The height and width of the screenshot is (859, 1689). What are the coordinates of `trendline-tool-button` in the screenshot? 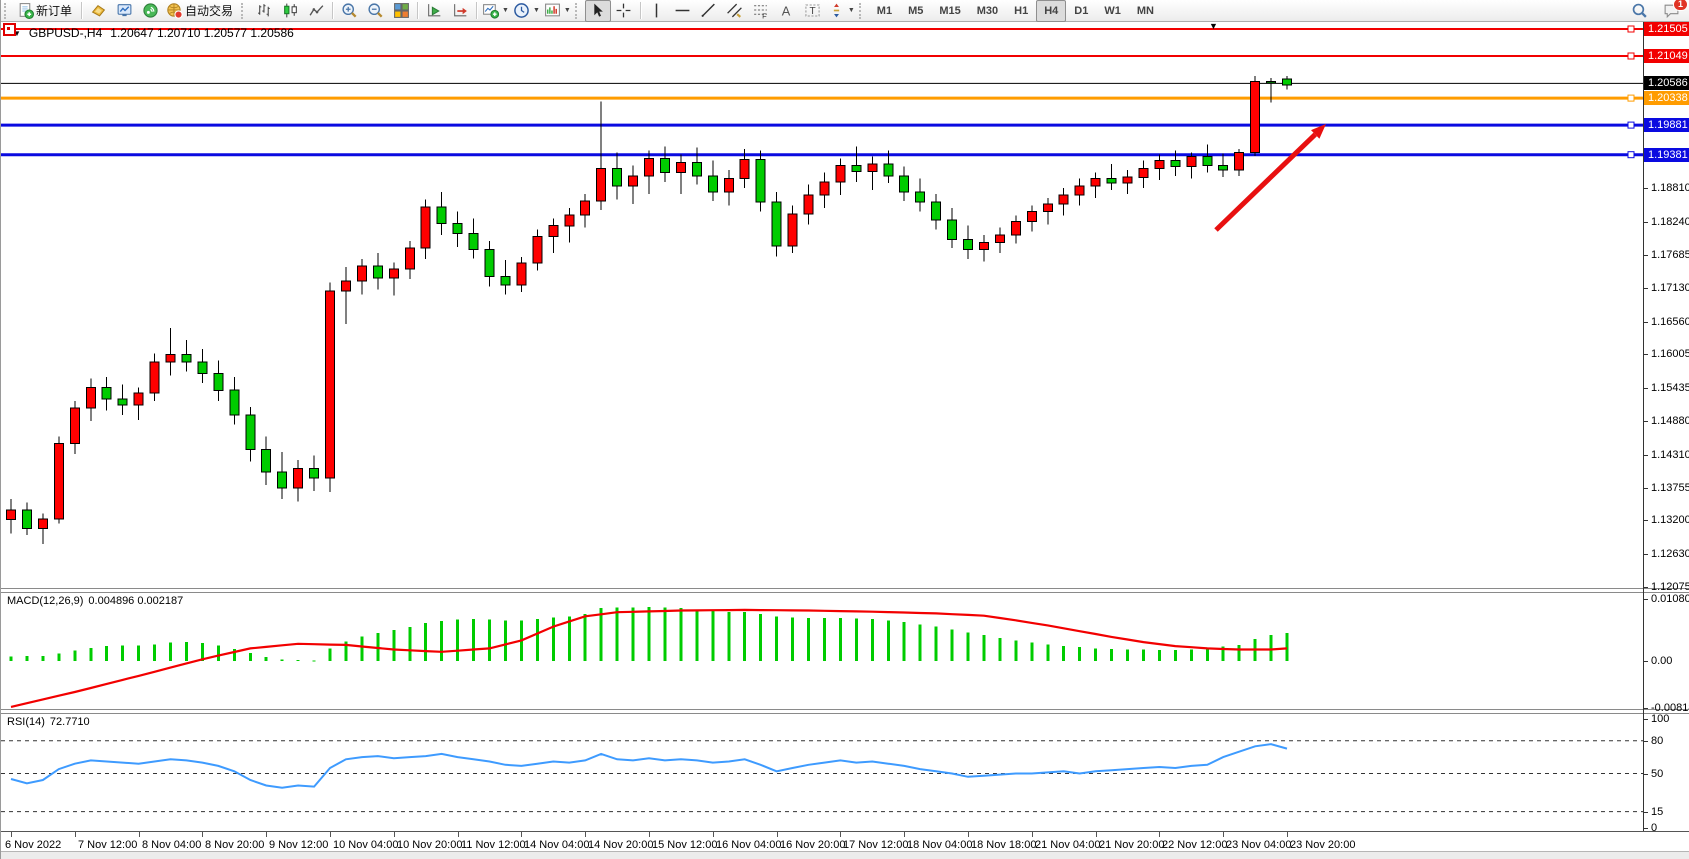 It's located at (709, 11).